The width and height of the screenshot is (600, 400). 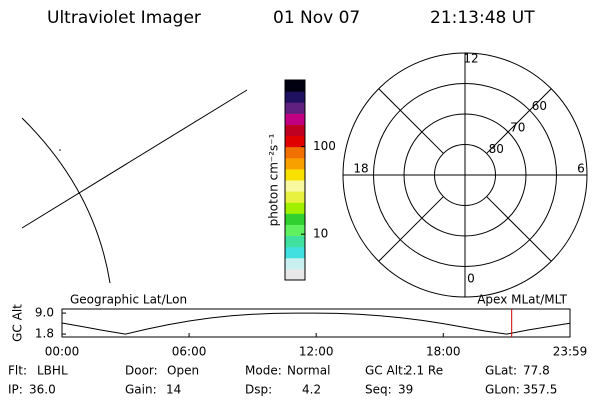 What do you see at coordinates (360, 169) in the screenshot?
I see `mlt-label: 18` at bounding box center [360, 169].